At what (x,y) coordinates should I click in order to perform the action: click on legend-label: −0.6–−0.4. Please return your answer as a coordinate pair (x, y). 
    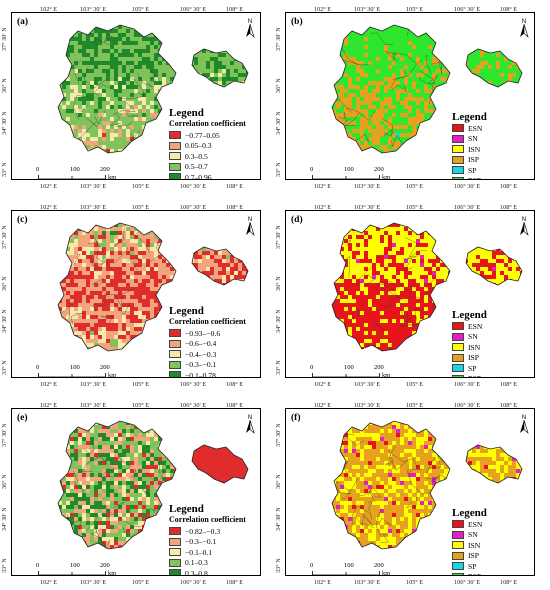
    Looking at the image, I should click on (201, 344).